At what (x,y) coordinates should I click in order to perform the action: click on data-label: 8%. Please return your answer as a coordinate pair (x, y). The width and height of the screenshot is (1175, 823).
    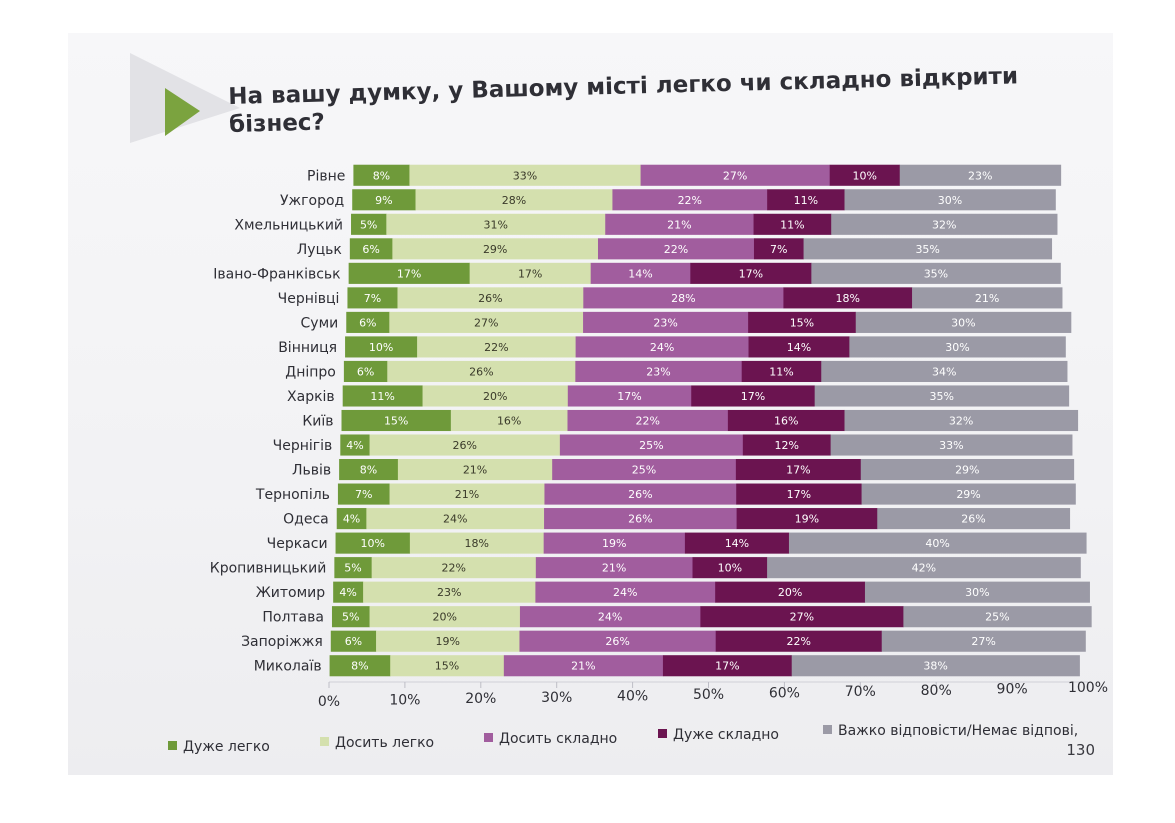
    Looking at the image, I should click on (381, 175).